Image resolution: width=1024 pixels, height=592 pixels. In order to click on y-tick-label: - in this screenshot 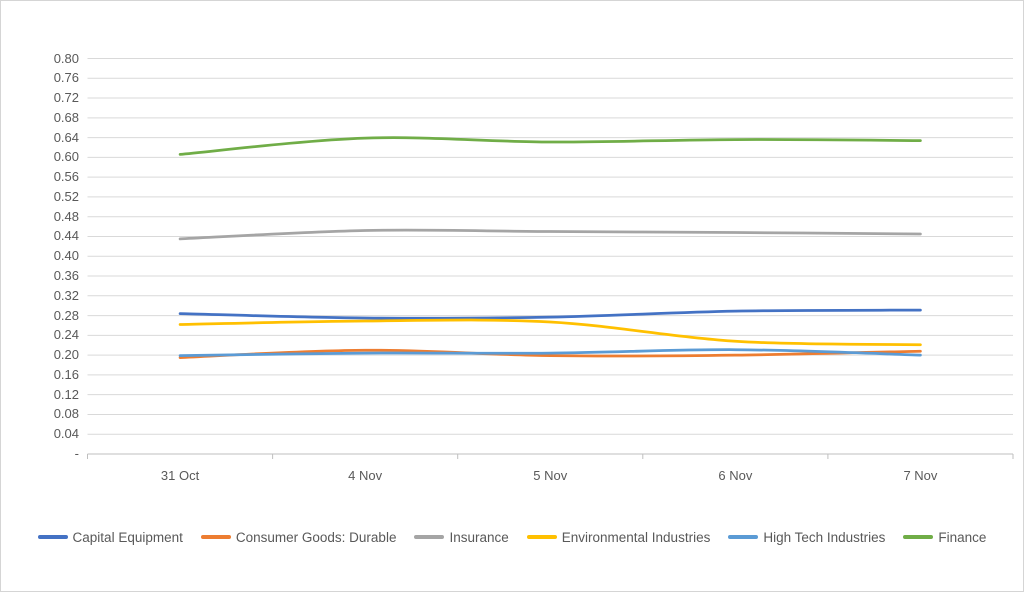, I will do `click(76, 453)`.